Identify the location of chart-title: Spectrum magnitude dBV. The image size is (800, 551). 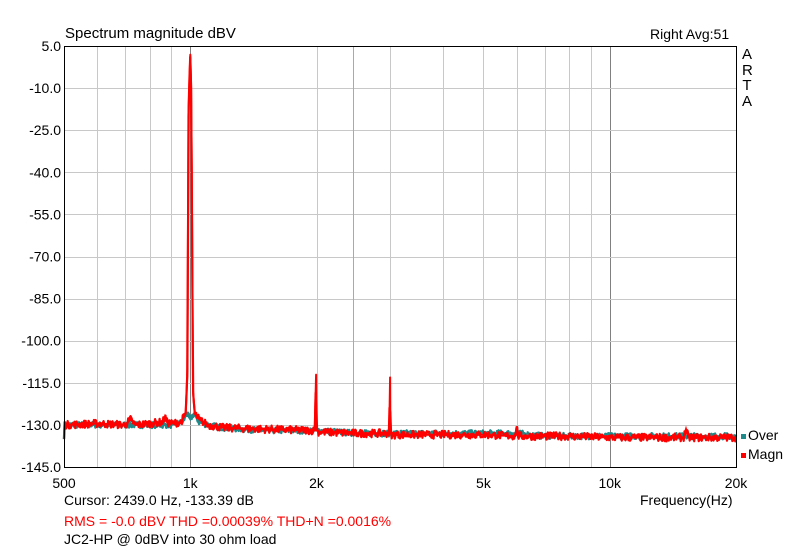
(150, 33).